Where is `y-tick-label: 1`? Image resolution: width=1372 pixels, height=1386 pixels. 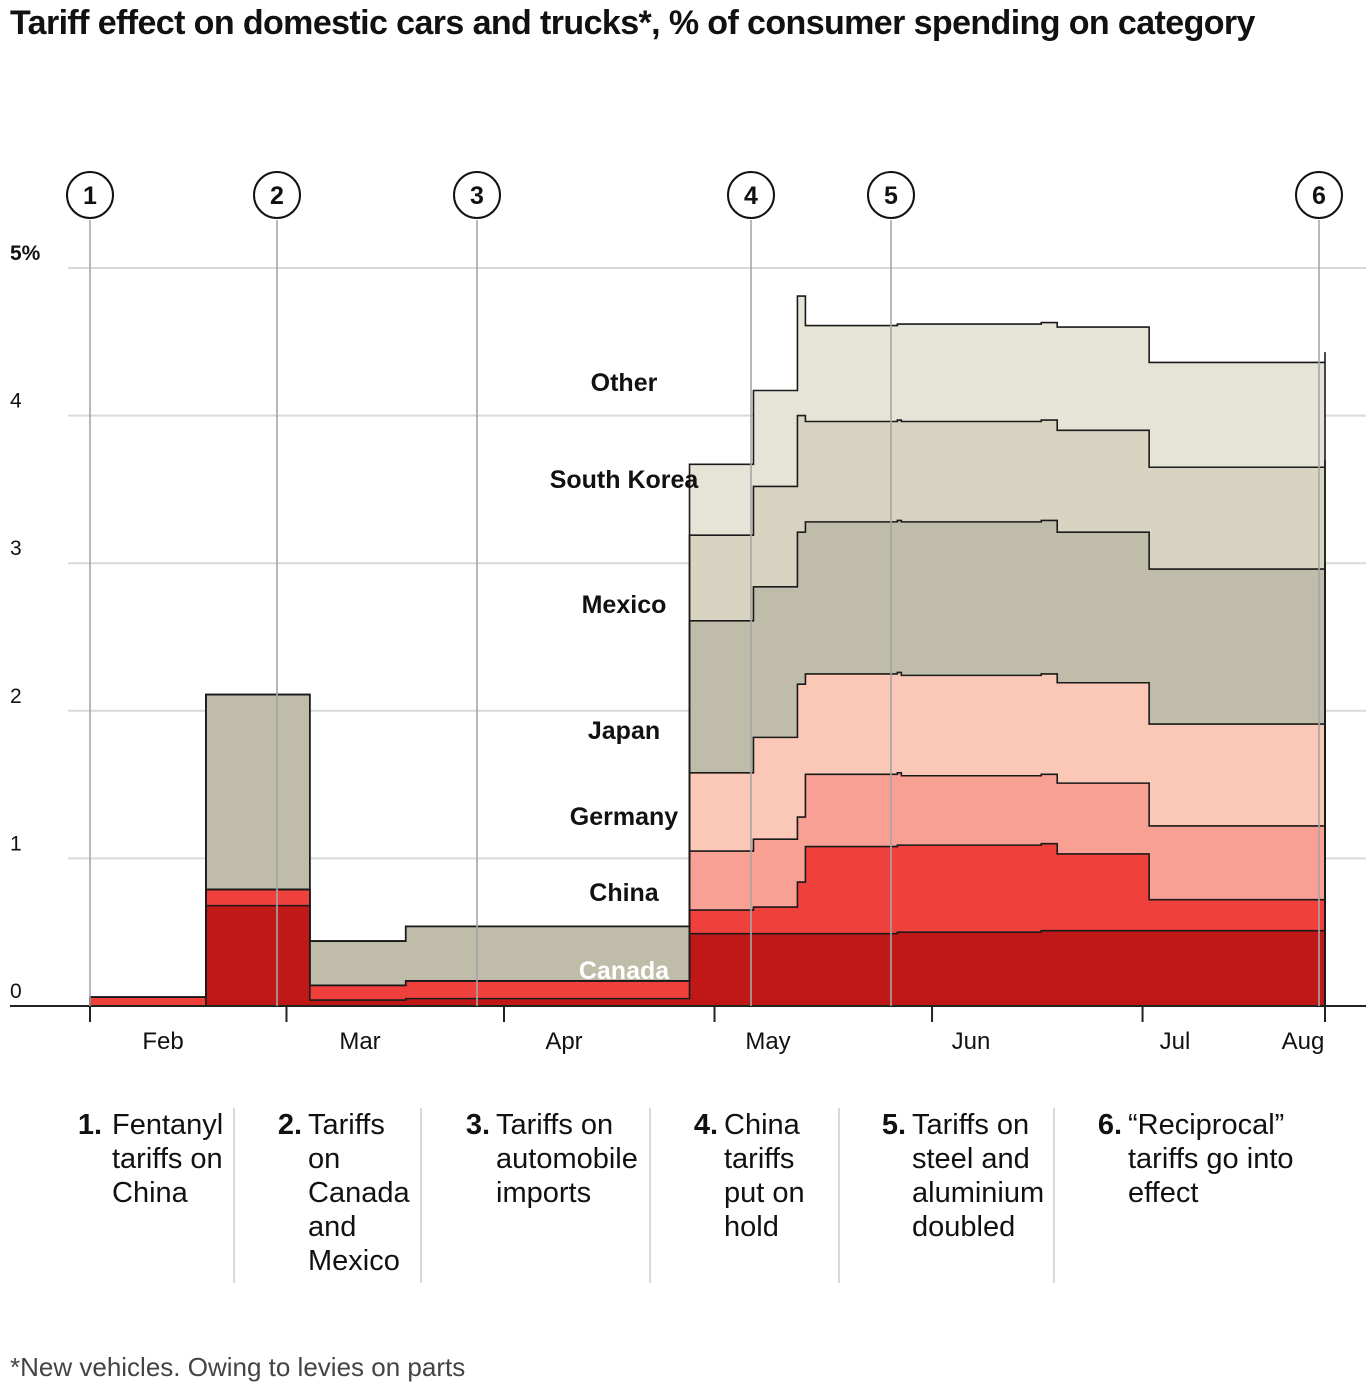 y-tick-label: 1 is located at coordinates (16, 843).